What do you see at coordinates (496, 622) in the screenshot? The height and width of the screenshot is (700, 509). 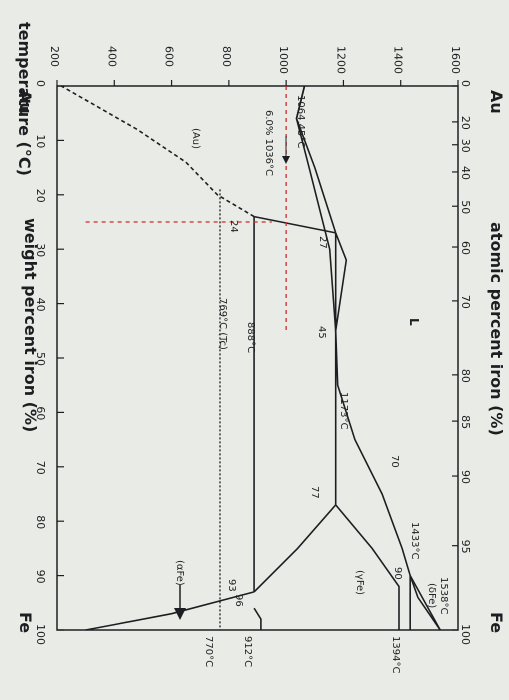 I see `right-element-top: Fe` at bounding box center [496, 622].